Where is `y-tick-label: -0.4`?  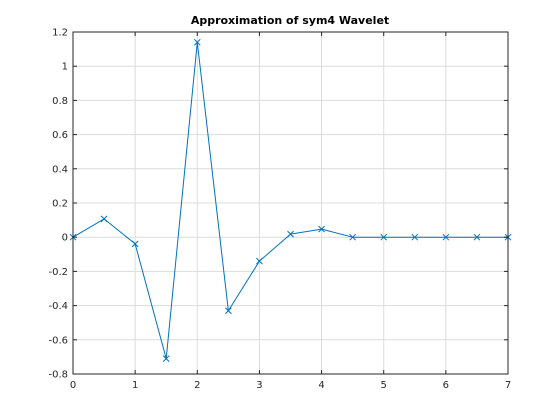
y-tick-label: -0.4 is located at coordinates (58, 306).